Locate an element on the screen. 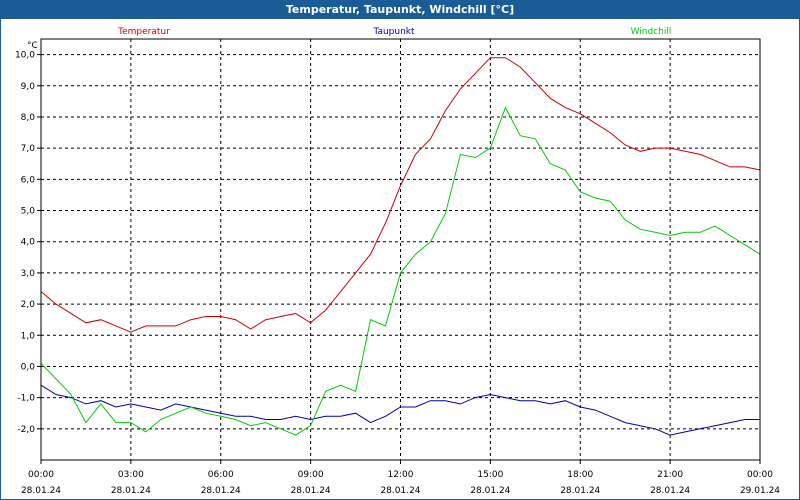  y-tick-label: 7,0 is located at coordinates (28, 149).